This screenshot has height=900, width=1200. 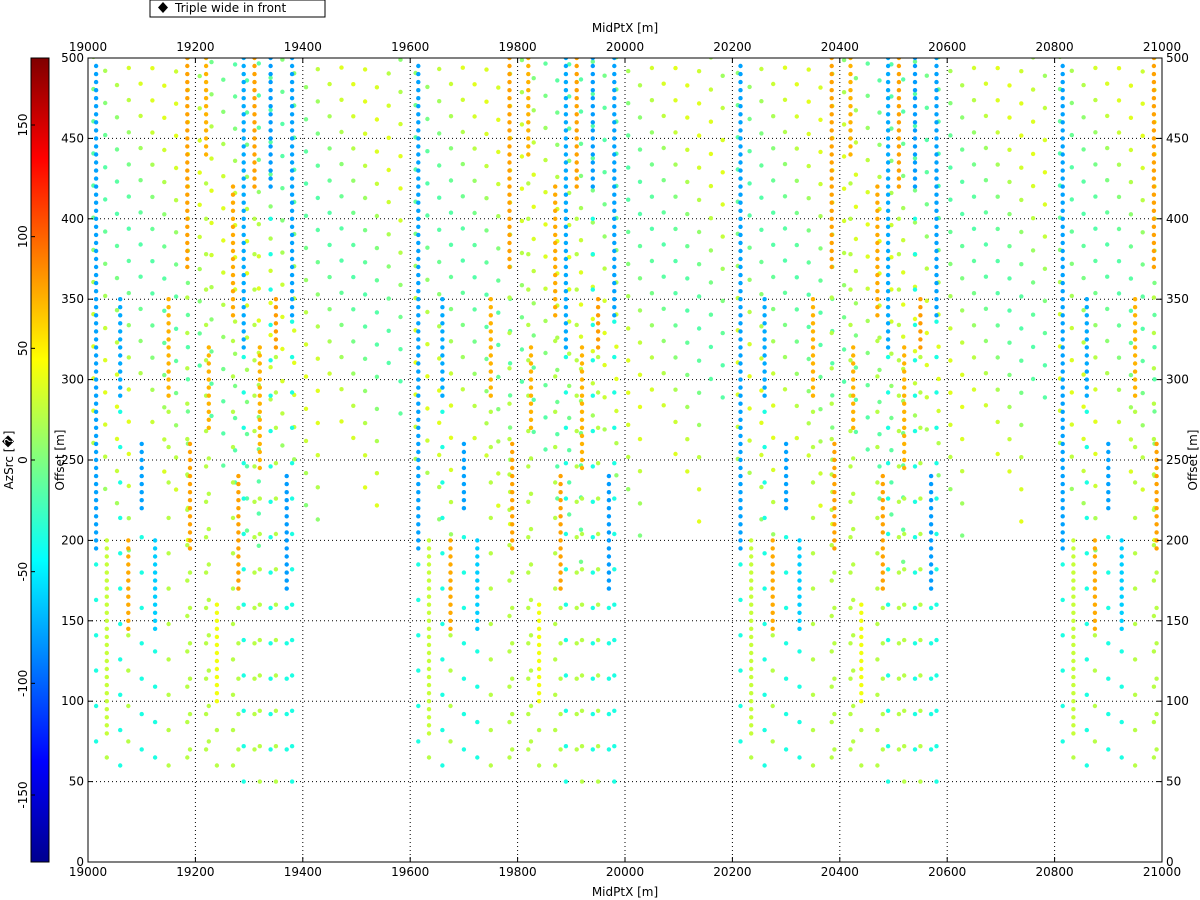 What do you see at coordinates (195, 47) in the screenshot?
I see `x-tick-label-top: 19200` at bounding box center [195, 47].